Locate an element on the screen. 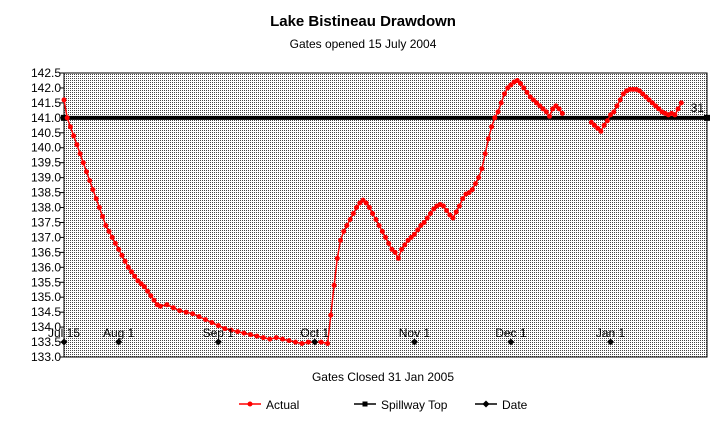 This screenshot has height=426, width=727. y-tick-label: 140.5 is located at coordinates (46, 133).